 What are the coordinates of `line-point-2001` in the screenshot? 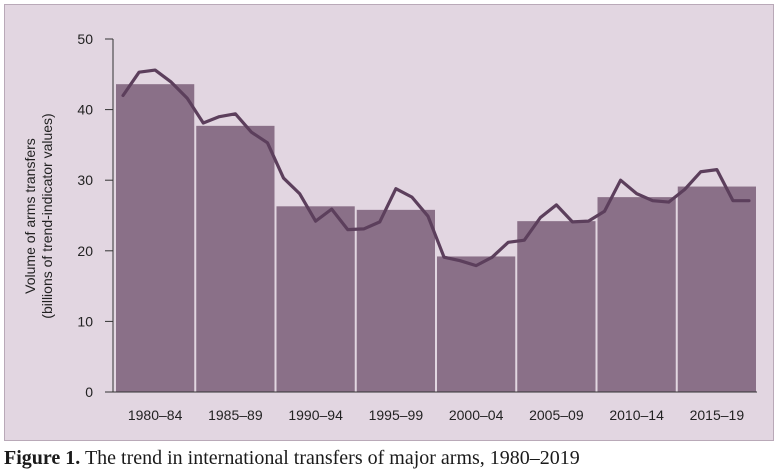 It's located at (460, 260).